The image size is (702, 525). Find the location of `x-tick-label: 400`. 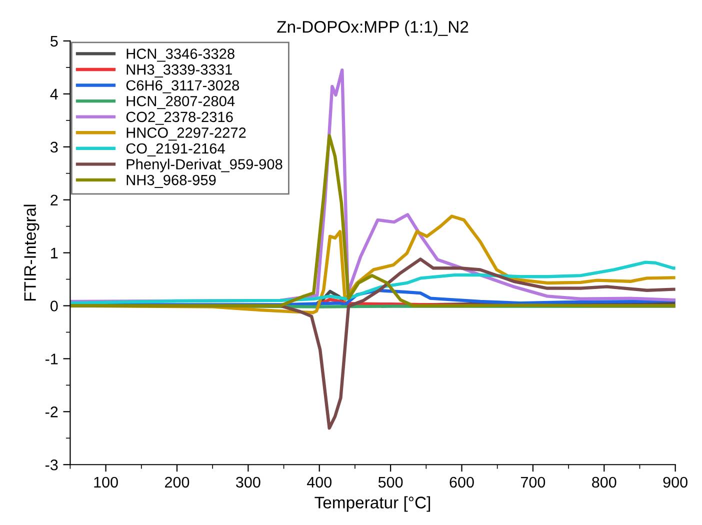

x-tick-label: 400 is located at coordinates (319, 482).